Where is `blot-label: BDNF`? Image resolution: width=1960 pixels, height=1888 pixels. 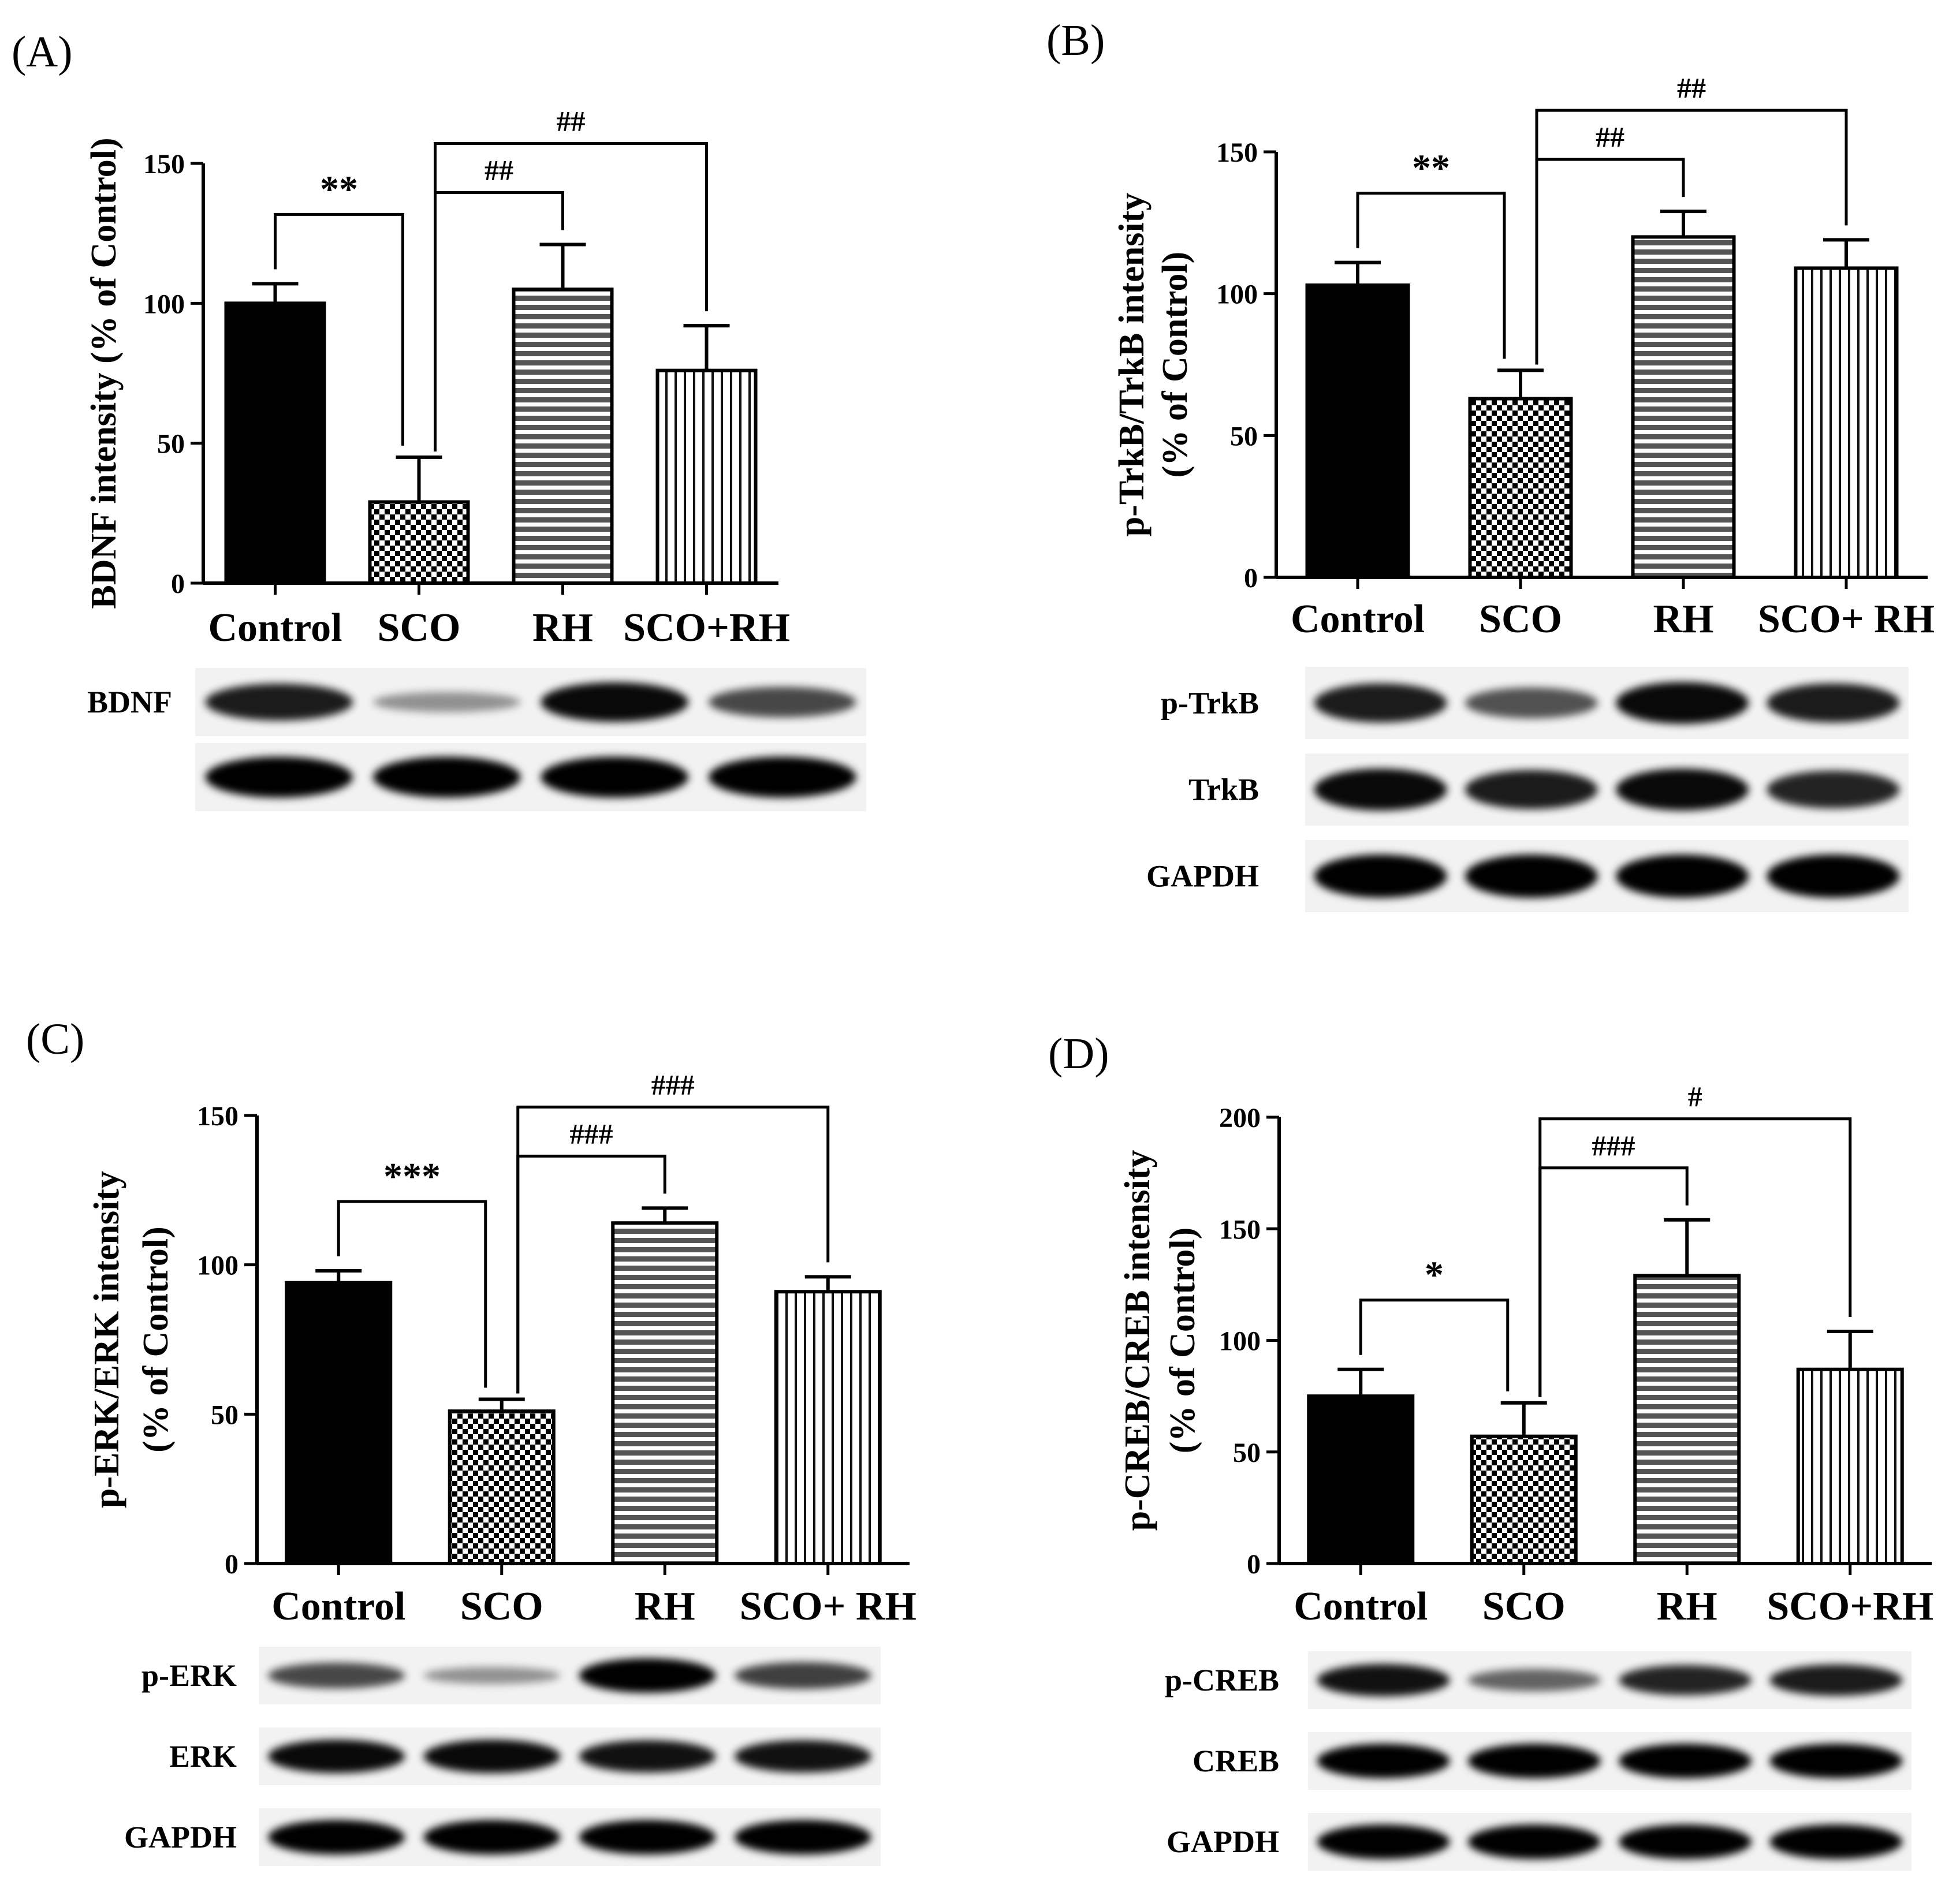
blot-label: BDNF is located at coordinates (129, 702).